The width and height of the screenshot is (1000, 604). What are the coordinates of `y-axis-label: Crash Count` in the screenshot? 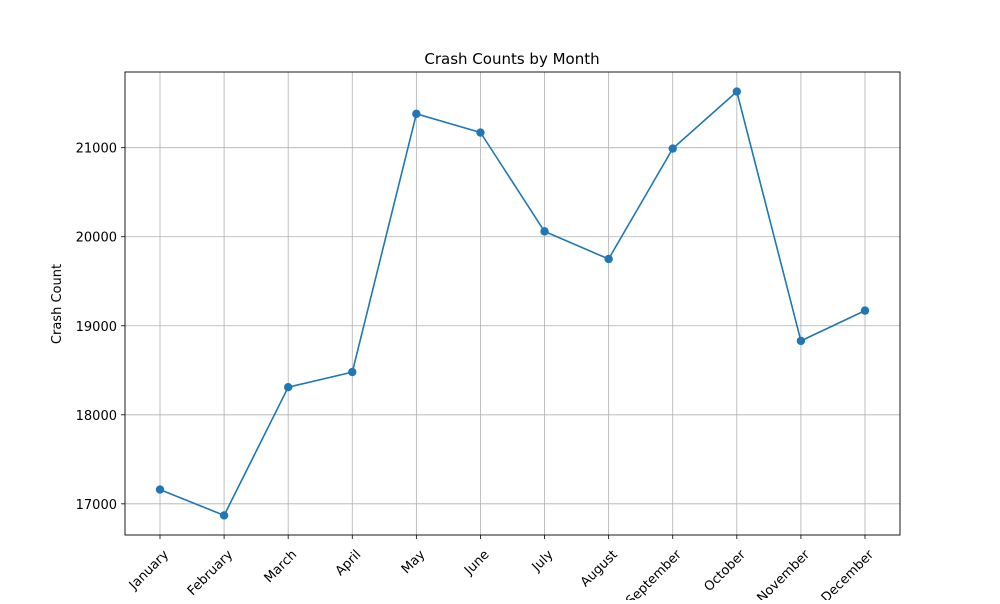 It's located at (57, 304).